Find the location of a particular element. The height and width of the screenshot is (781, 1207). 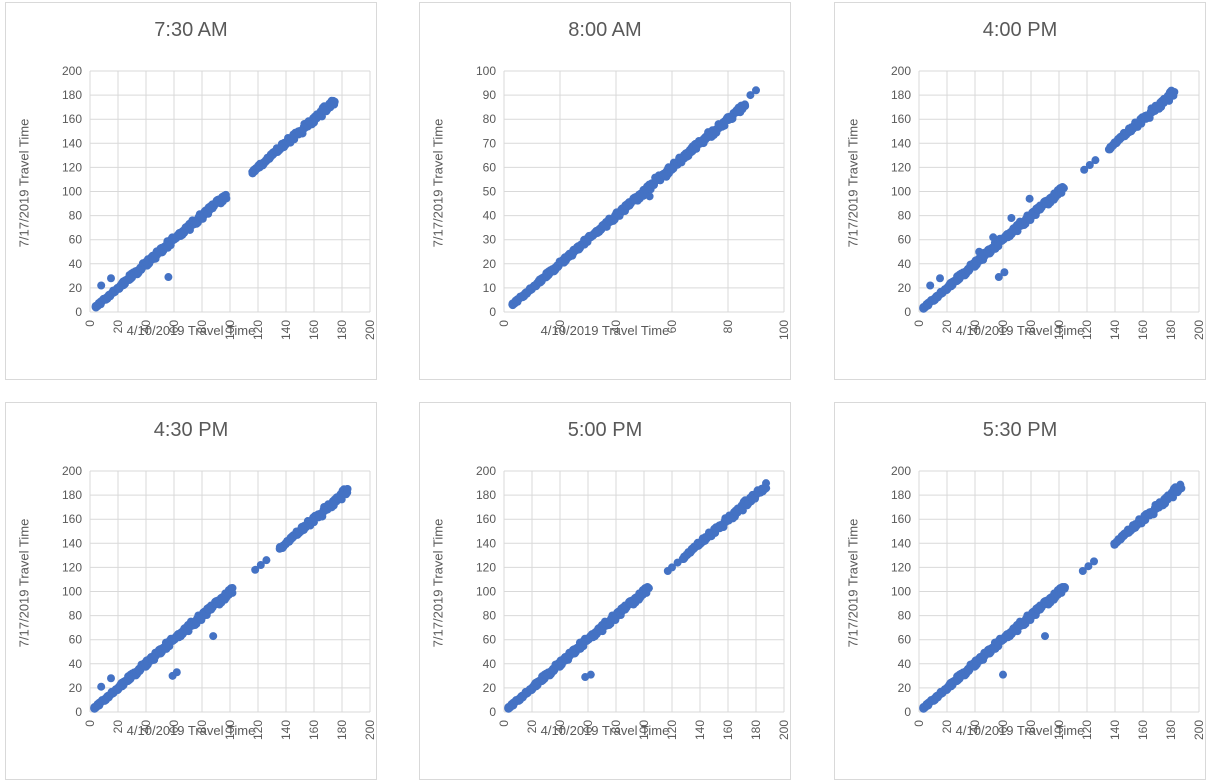

chart-title: 5:30 PM is located at coordinates (1020, 430).